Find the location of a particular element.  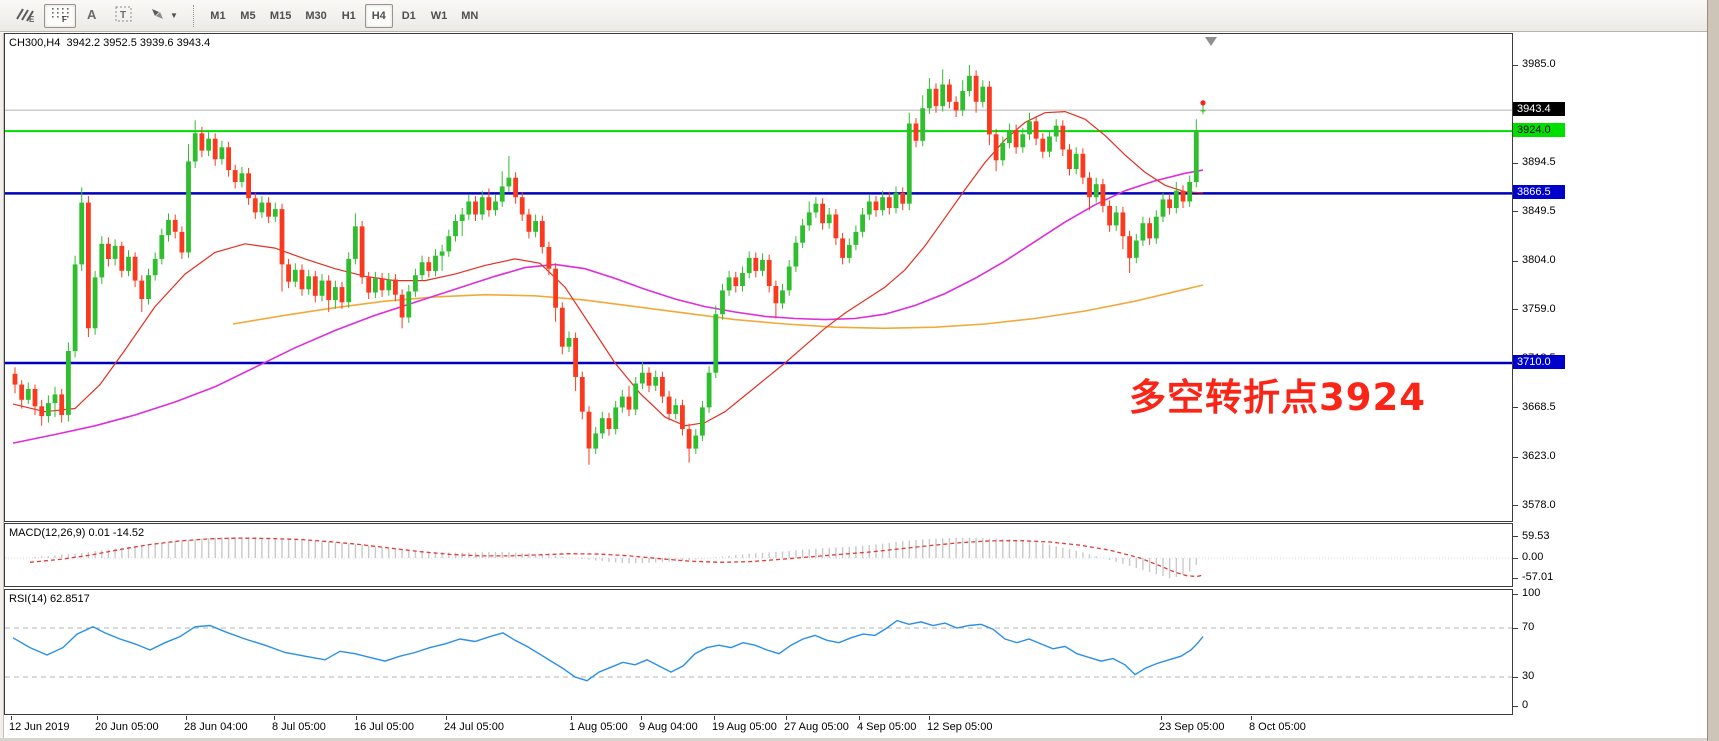

text-label-tool-button: T is located at coordinates (124, 16).